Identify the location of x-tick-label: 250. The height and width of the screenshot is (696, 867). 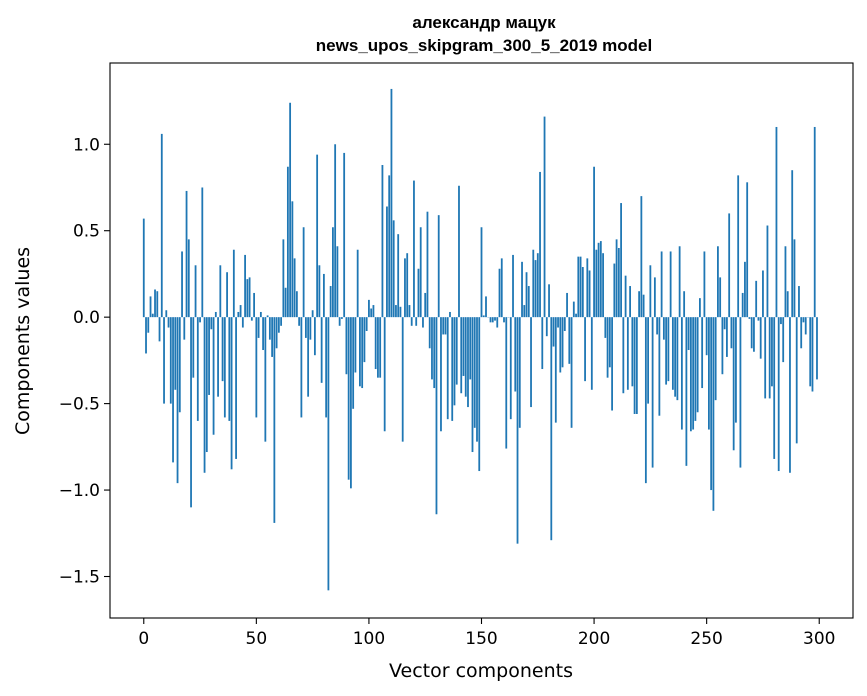
(706, 639).